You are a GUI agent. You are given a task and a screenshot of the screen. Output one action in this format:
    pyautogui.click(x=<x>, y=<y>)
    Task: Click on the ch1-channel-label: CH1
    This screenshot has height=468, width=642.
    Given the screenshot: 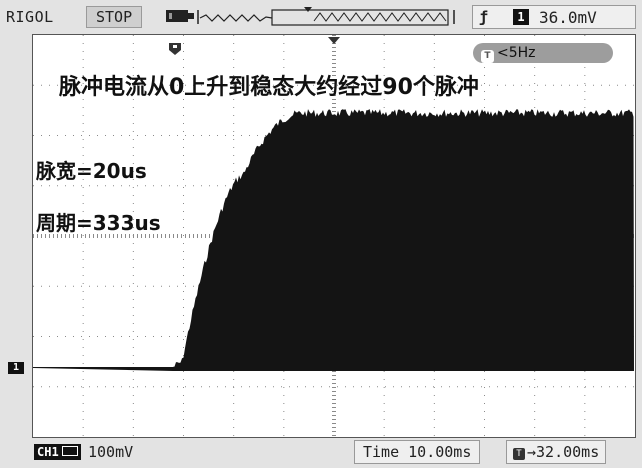 What is the action you would take?
    pyautogui.click(x=57, y=452)
    